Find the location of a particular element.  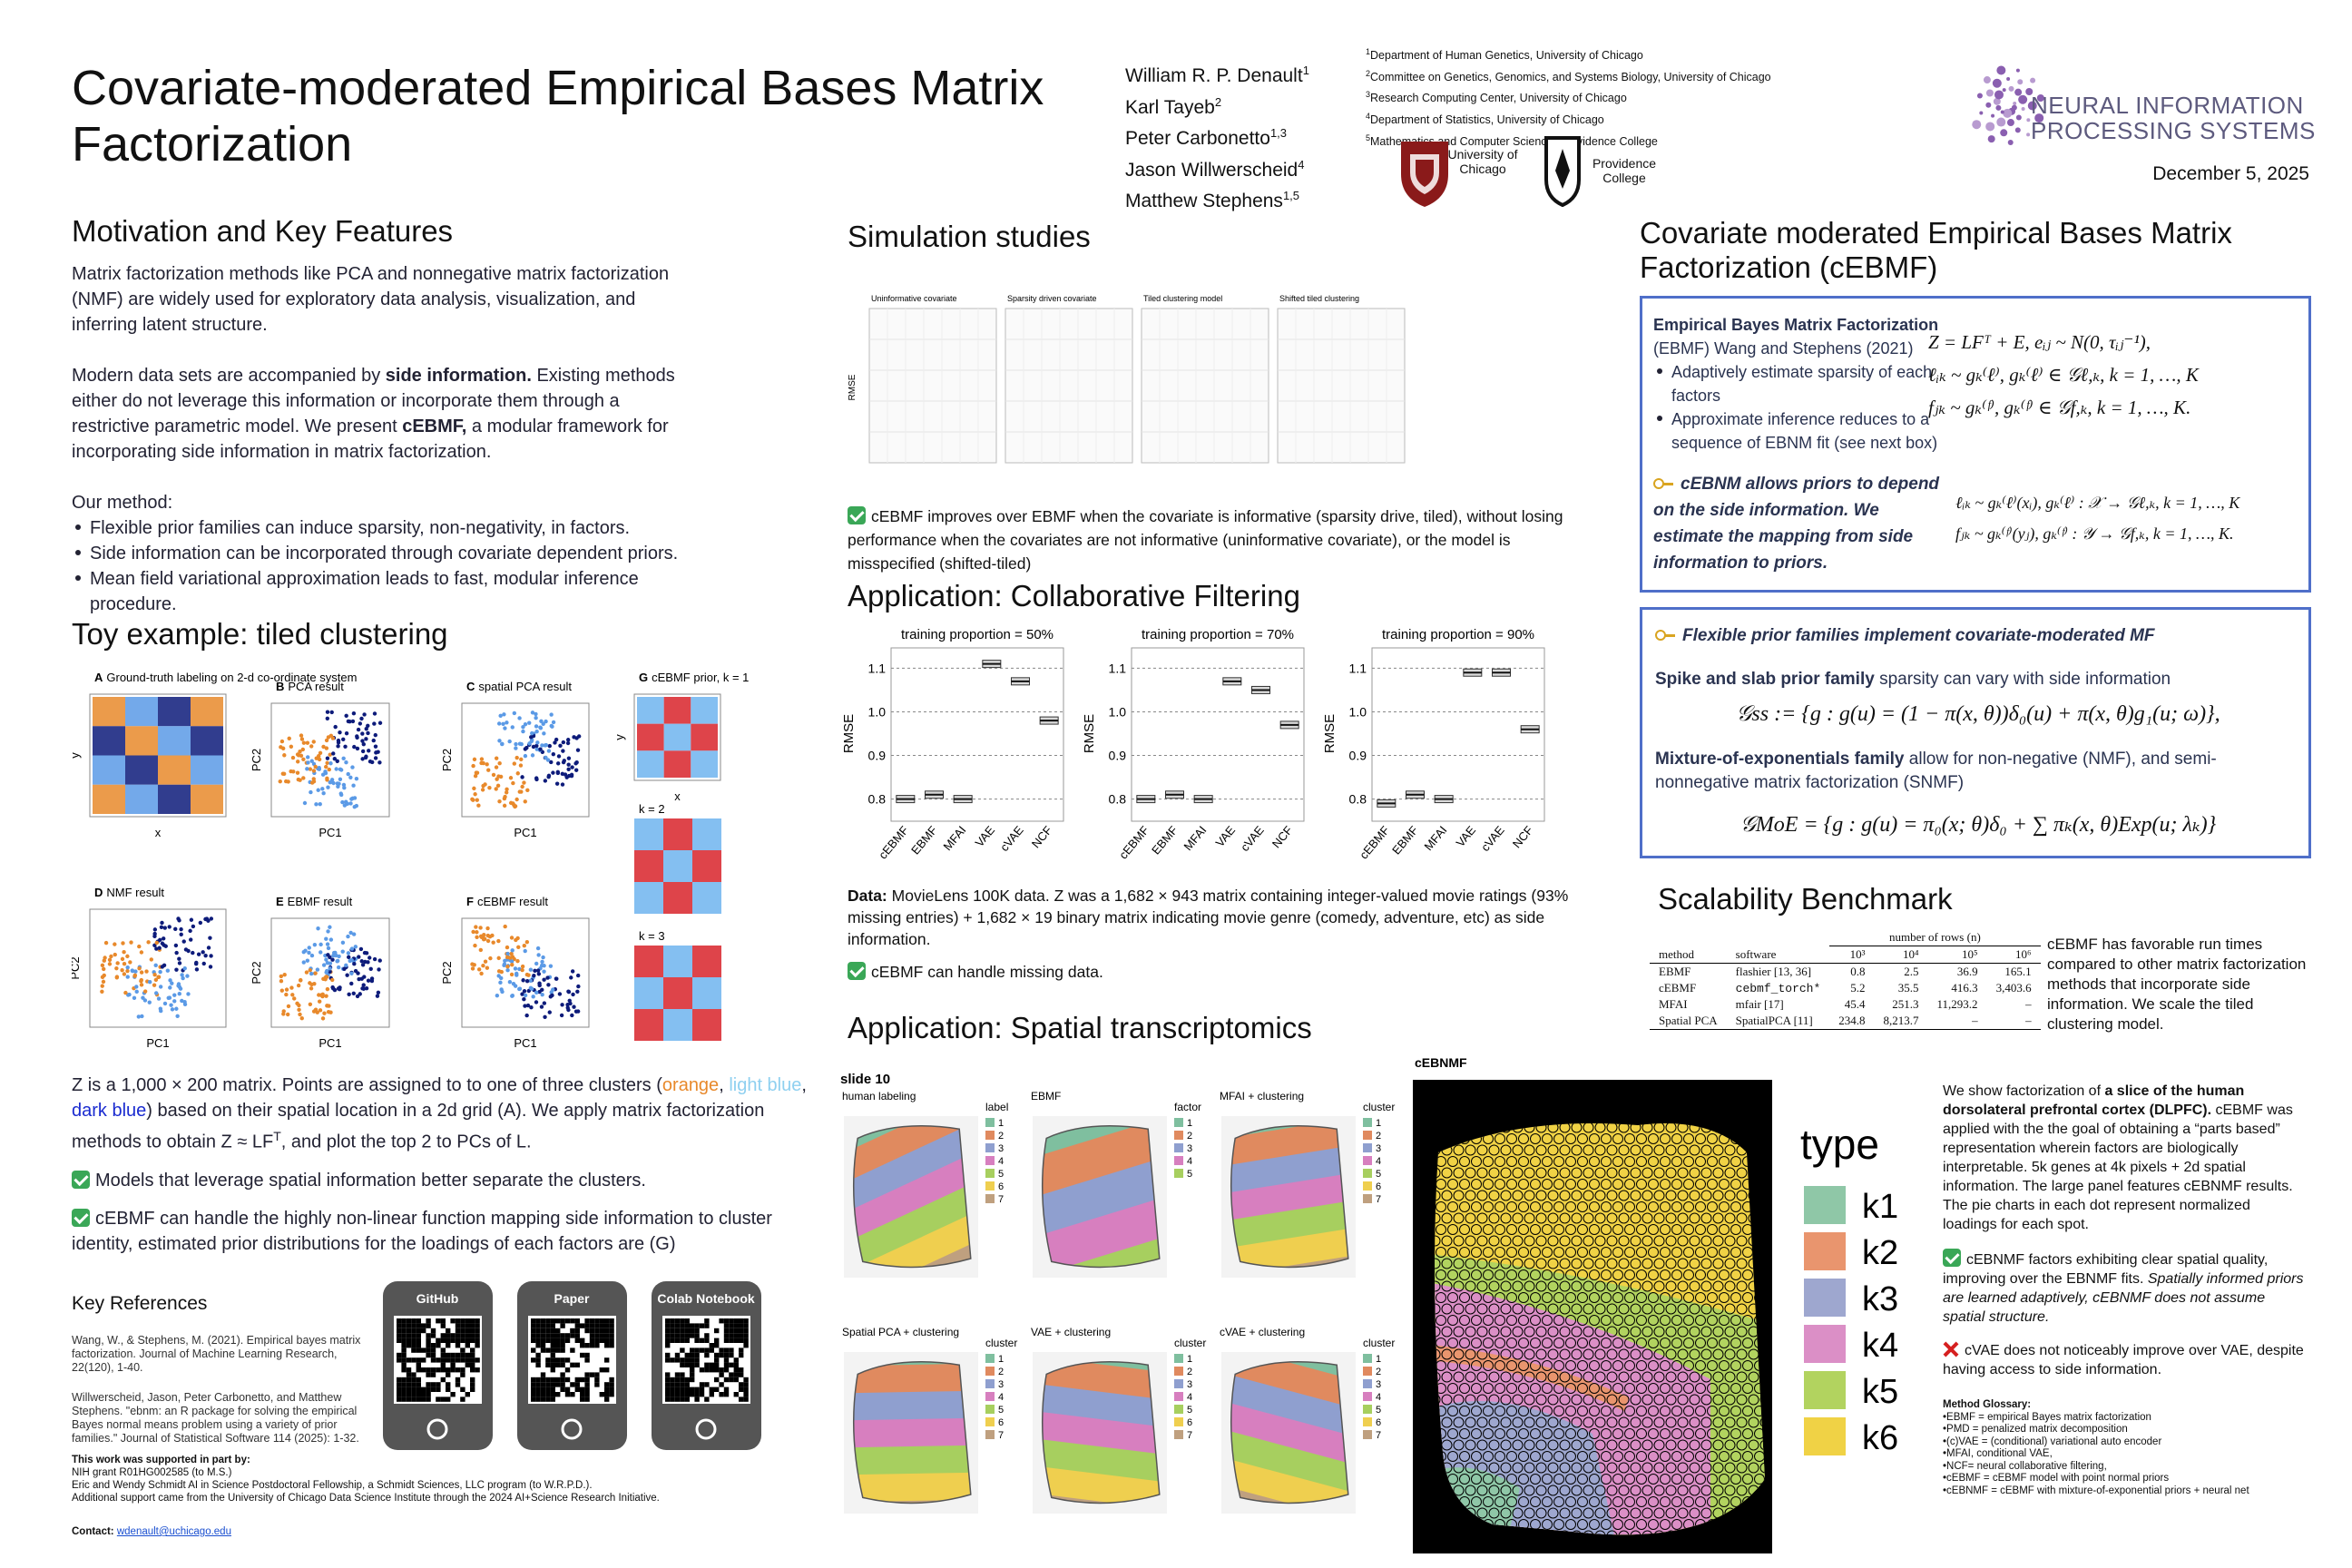

qr-phone: Colab Notebook is located at coordinates (706, 1365).